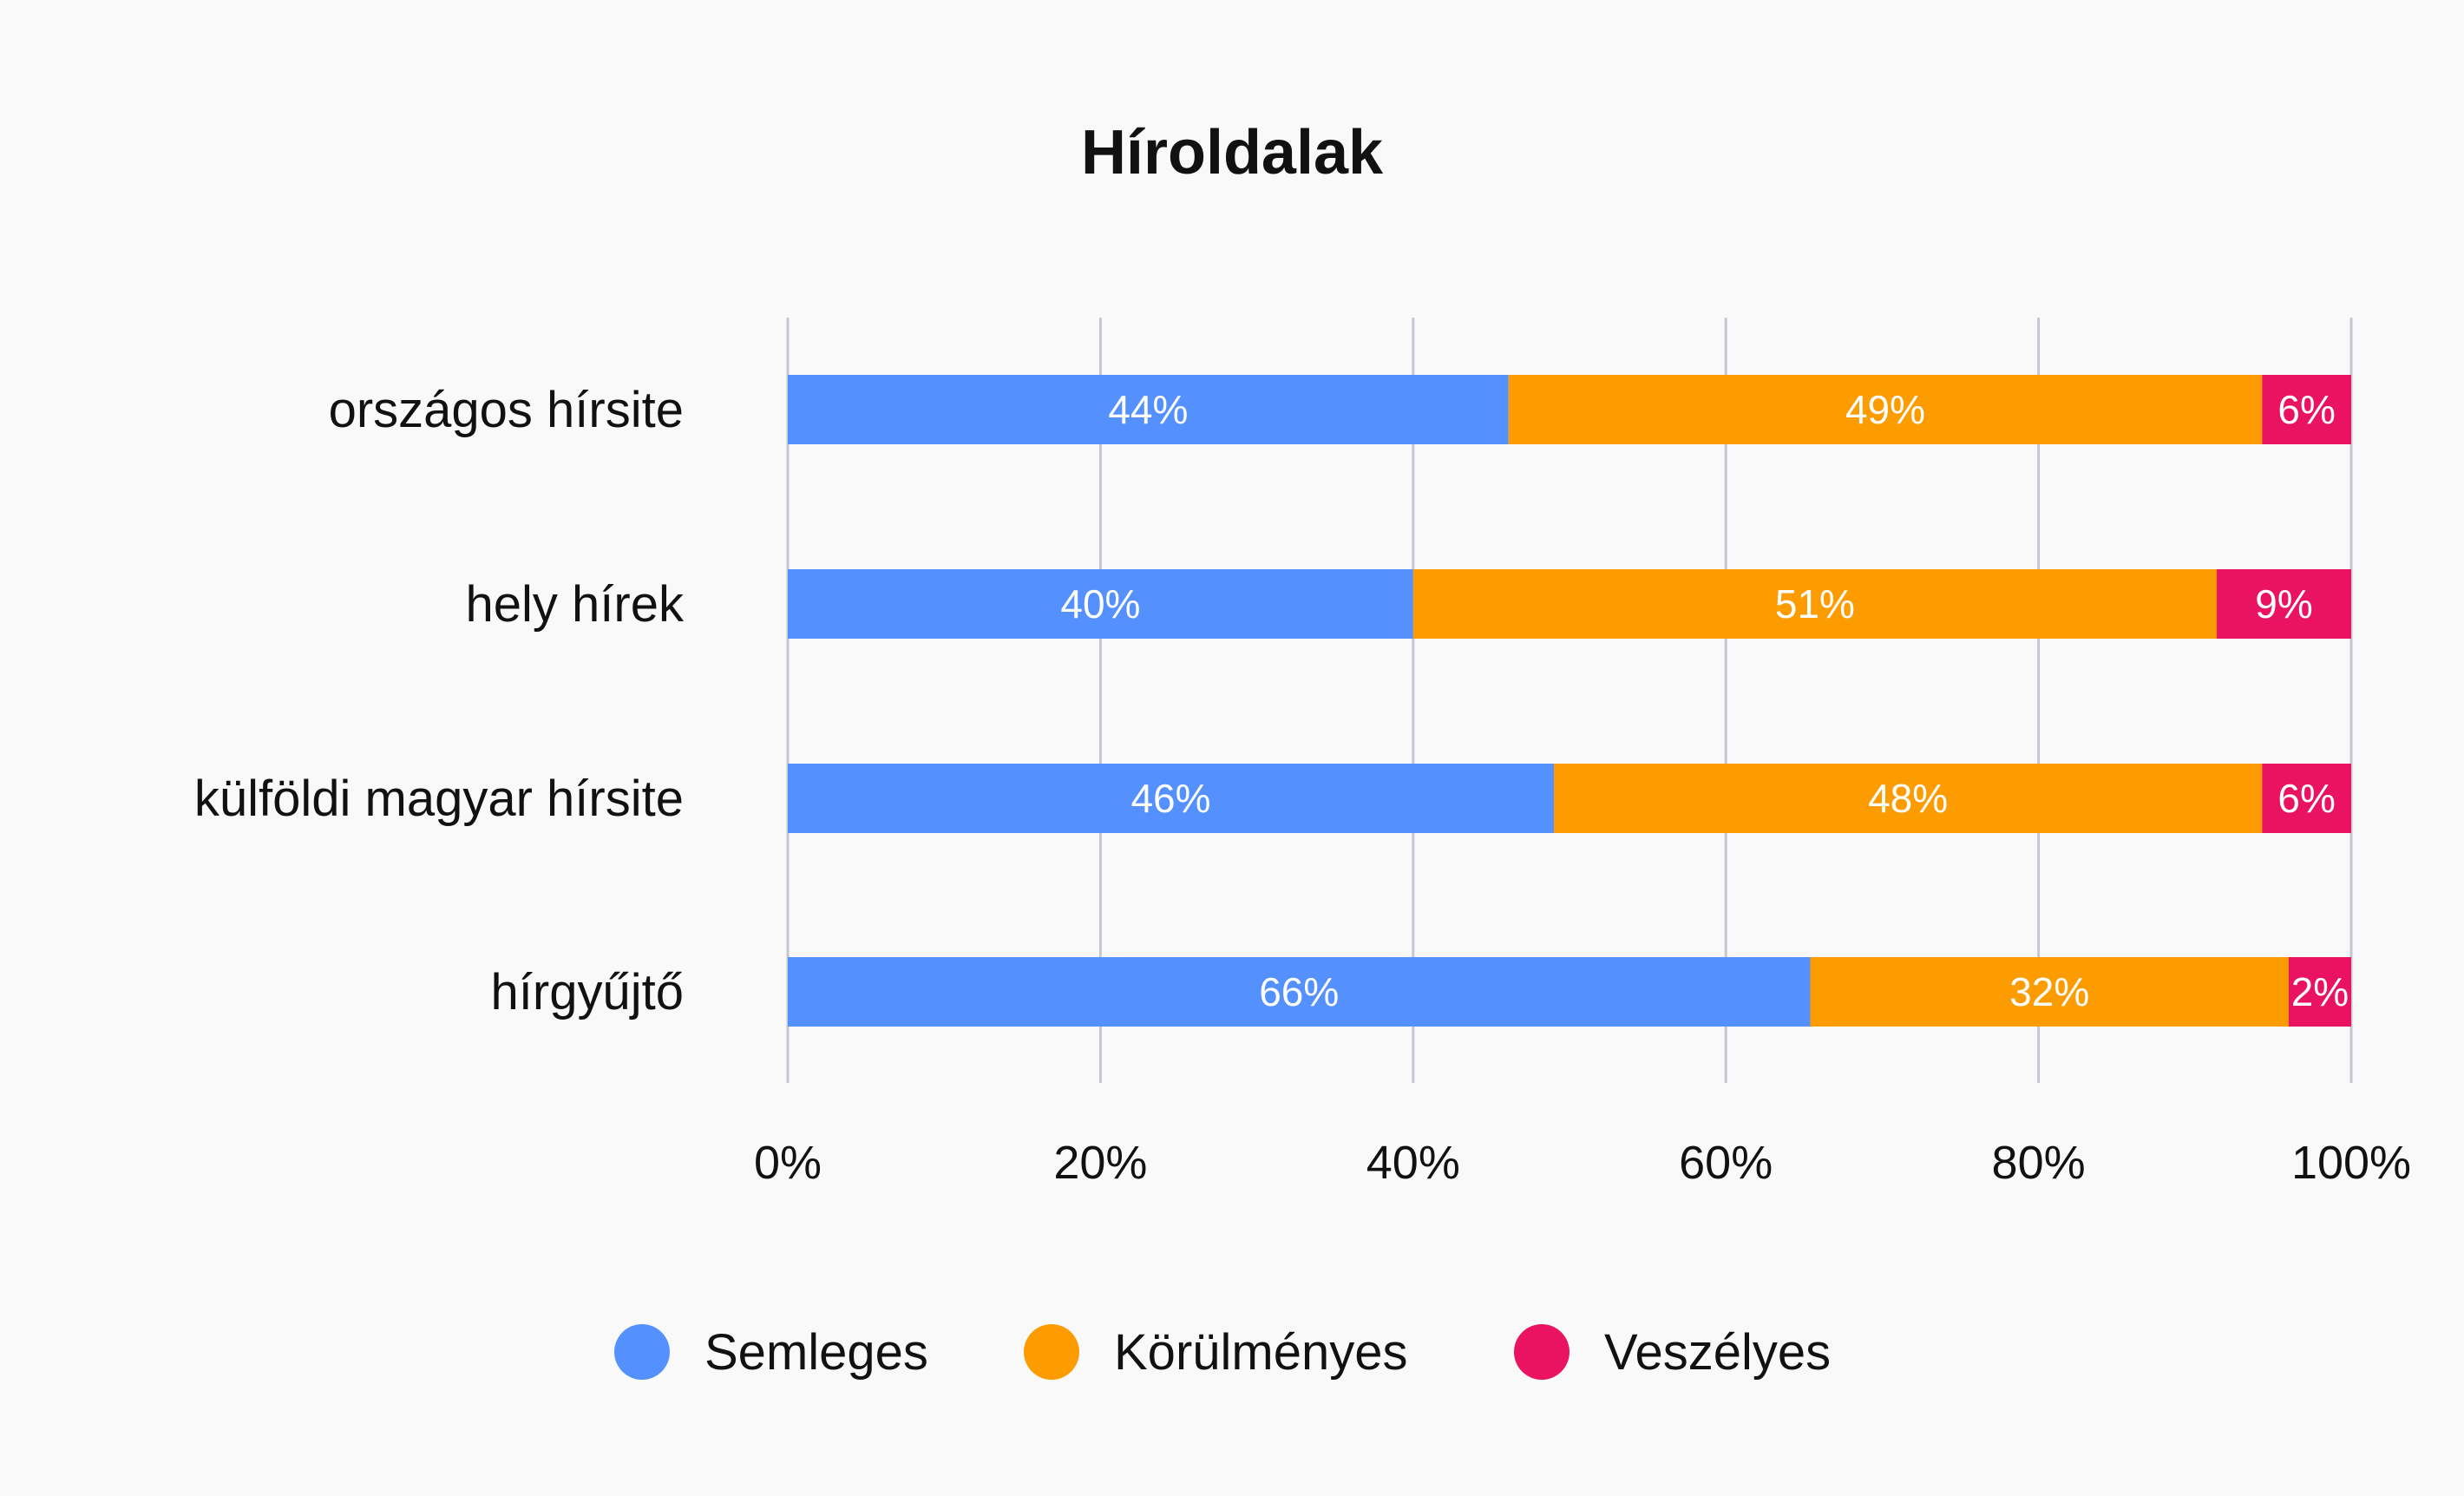  Describe the element at coordinates (1717, 1352) in the screenshot. I see `legend-label: Veszélyes` at that location.